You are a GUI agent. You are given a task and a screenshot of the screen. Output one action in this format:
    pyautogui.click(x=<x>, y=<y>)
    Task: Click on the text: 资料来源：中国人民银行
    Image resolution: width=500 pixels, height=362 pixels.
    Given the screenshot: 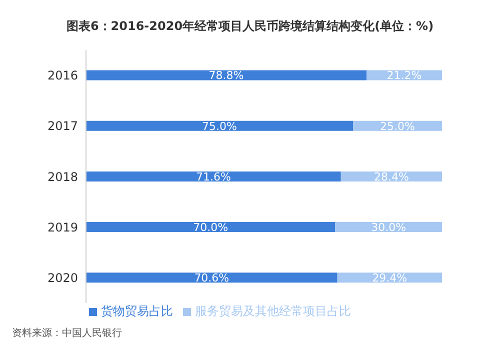 What is the action you would take?
    pyautogui.click(x=67, y=333)
    